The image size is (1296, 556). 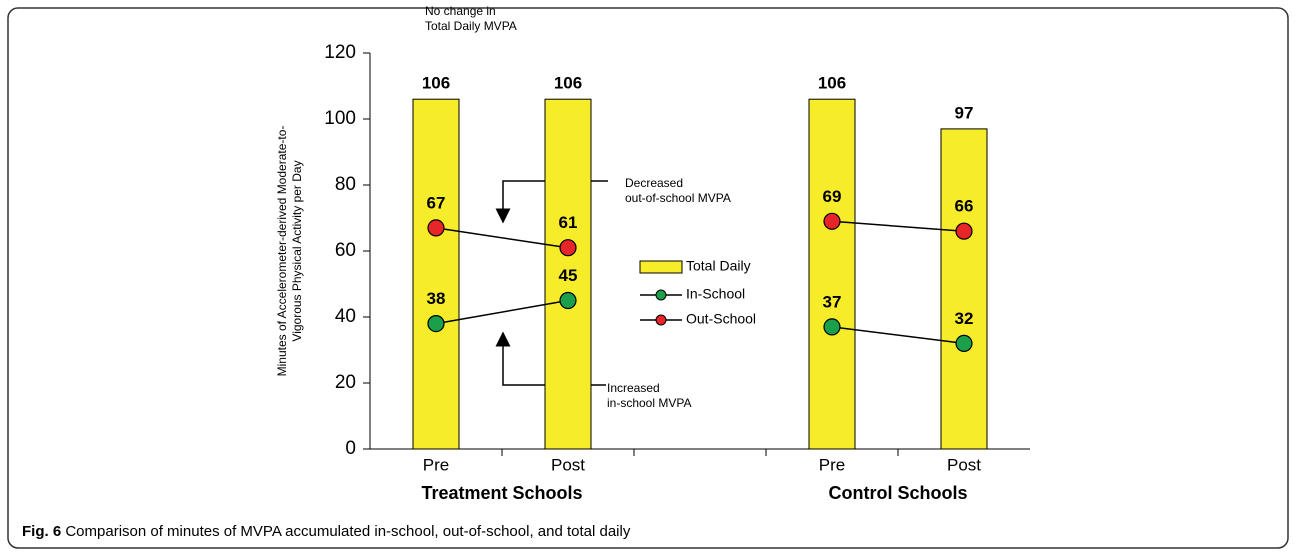 I want to click on y-tick-label: 0, so click(x=350, y=448).